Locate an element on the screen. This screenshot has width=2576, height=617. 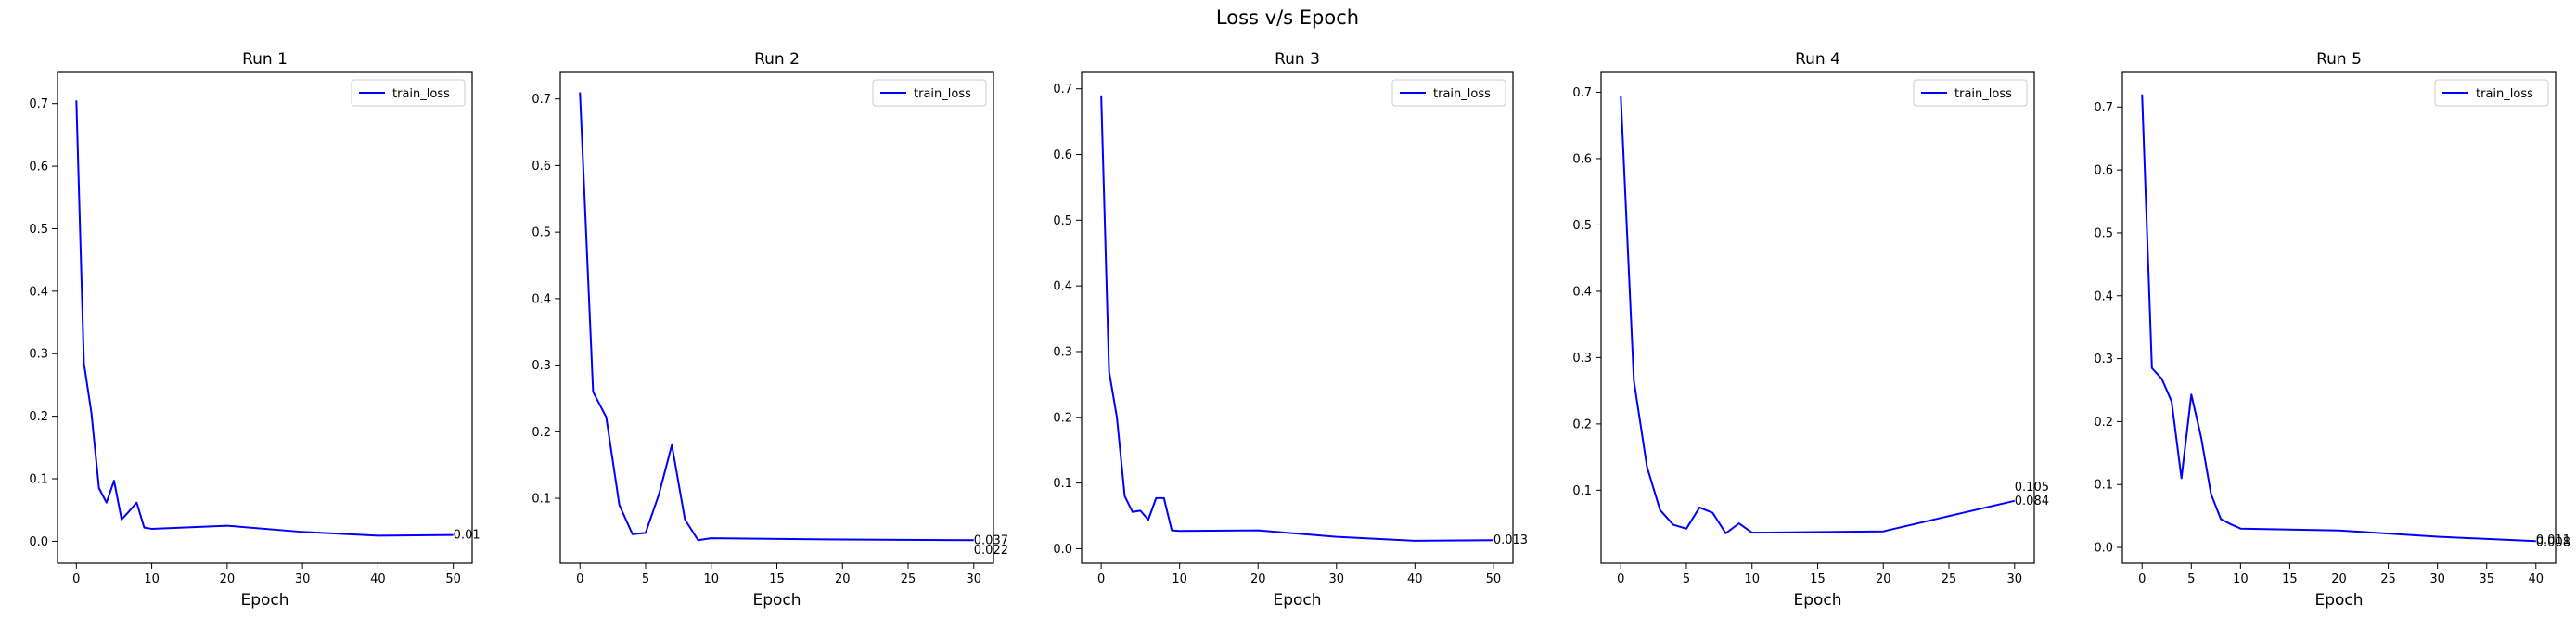
subplot-title: Run 1 is located at coordinates (265, 59).